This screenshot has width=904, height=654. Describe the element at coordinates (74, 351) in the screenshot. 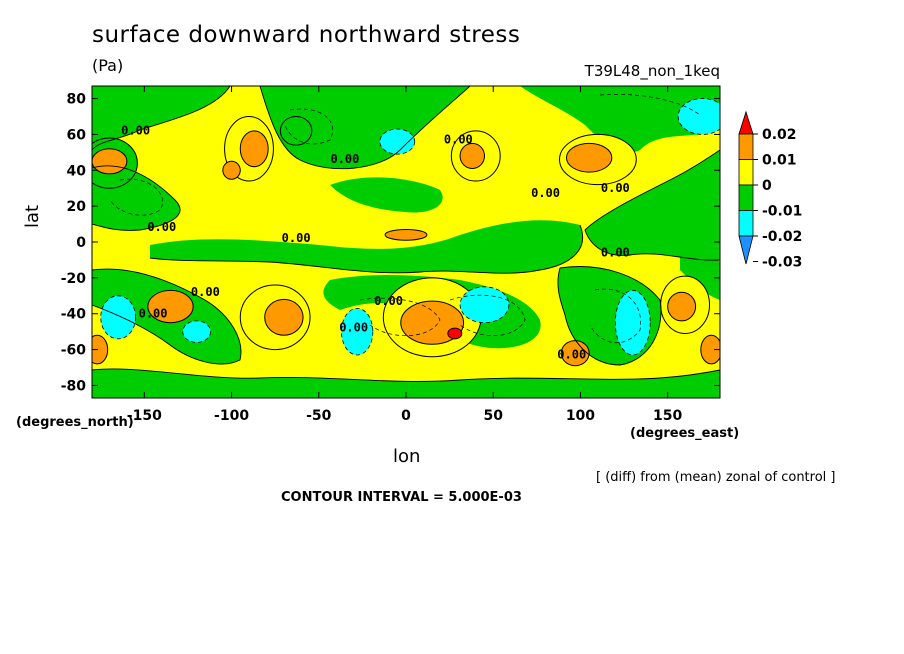

I see `y-tick-label: -60` at that location.